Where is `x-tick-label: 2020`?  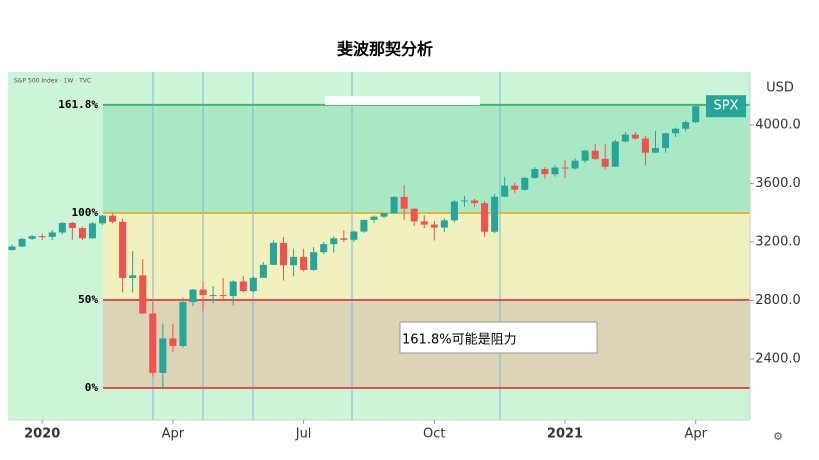 x-tick-label: 2020 is located at coordinates (42, 434).